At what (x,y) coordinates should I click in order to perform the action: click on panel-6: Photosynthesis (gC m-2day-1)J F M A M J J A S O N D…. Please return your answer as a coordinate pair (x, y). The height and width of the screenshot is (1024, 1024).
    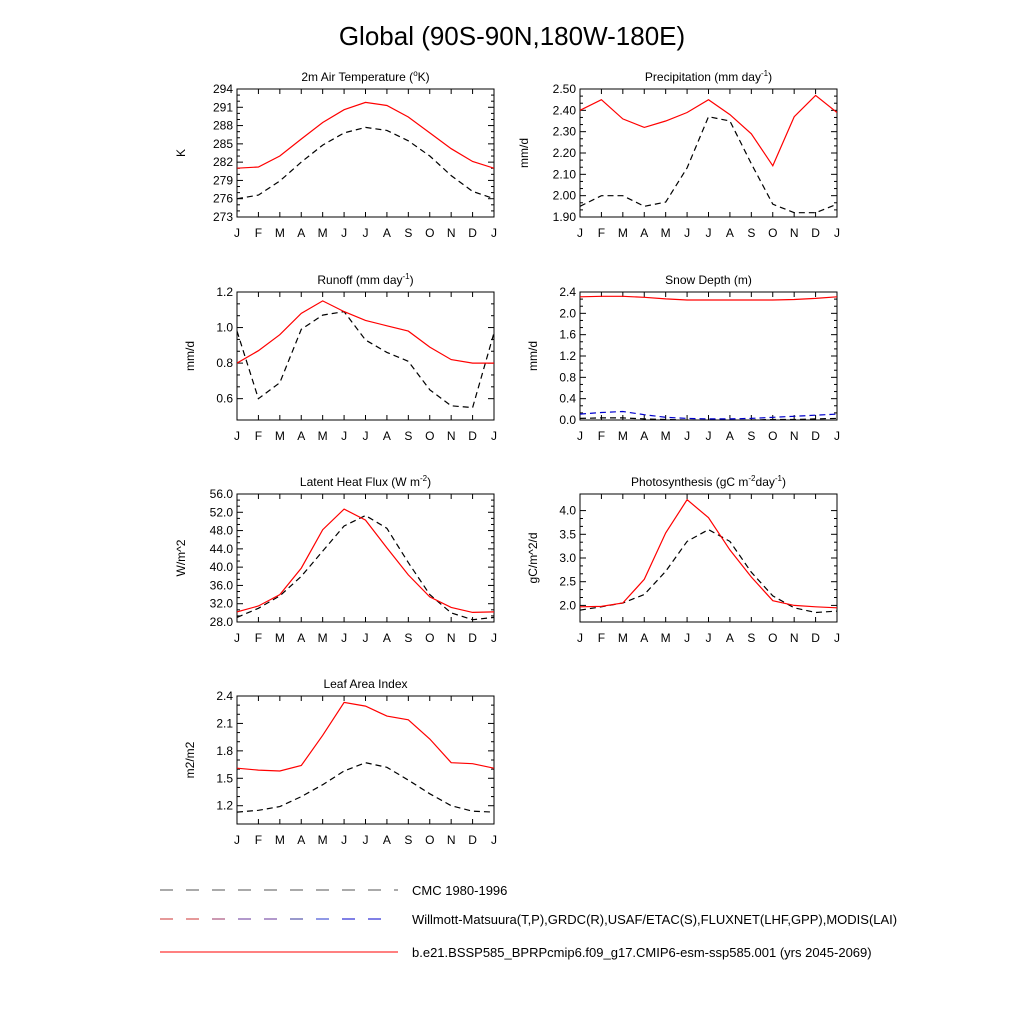
    Looking at the image, I should click on (683, 559).